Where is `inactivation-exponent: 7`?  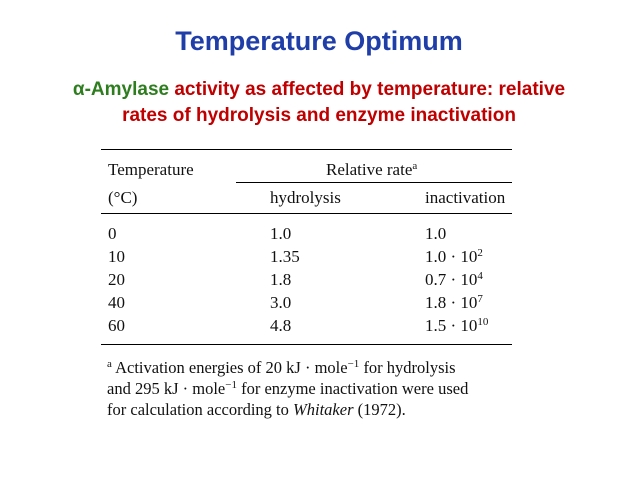
inactivation-exponent: 7 is located at coordinates (480, 299).